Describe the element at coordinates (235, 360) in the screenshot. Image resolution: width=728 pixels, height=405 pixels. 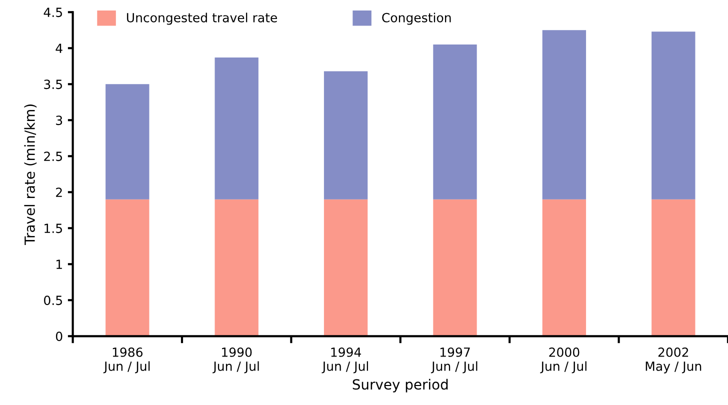
I see `x-tick-label: 1990 Jun / Jul` at that location.